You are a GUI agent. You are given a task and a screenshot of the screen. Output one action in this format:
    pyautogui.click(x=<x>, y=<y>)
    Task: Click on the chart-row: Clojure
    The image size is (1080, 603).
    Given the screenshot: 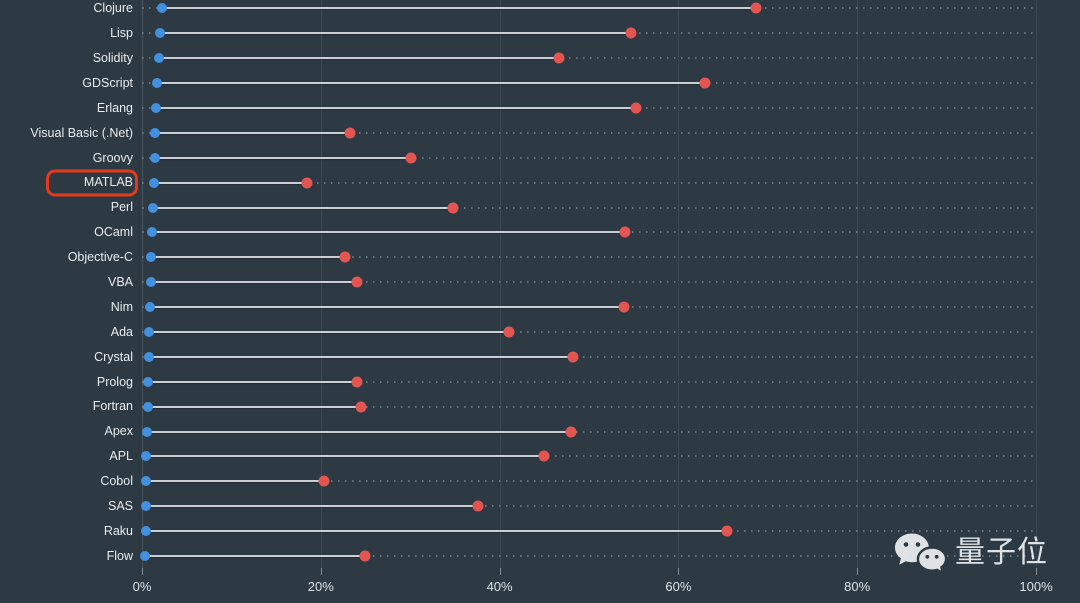 What is the action you would take?
    pyautogui.click(x=540, y=10)
    